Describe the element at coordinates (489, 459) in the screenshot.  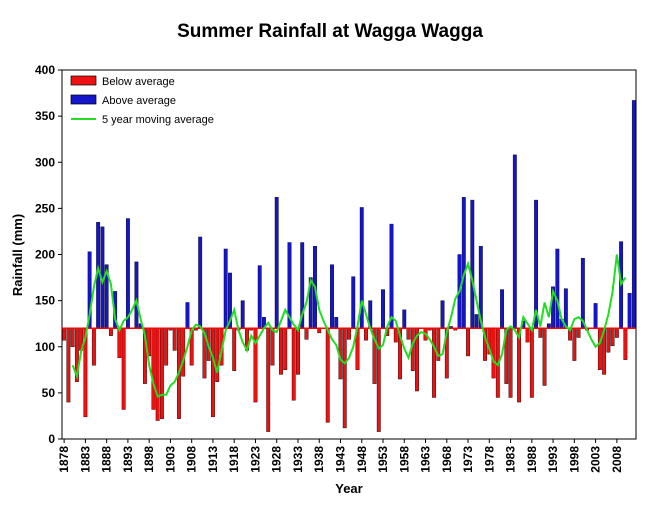
I see `x-tick-label-1978: 1978` at that location.